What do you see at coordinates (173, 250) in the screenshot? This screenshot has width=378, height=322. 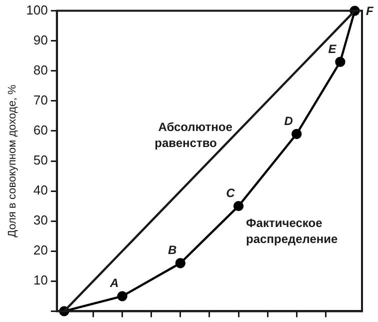 I see `data-label: B` at bounding box center [173, 250].